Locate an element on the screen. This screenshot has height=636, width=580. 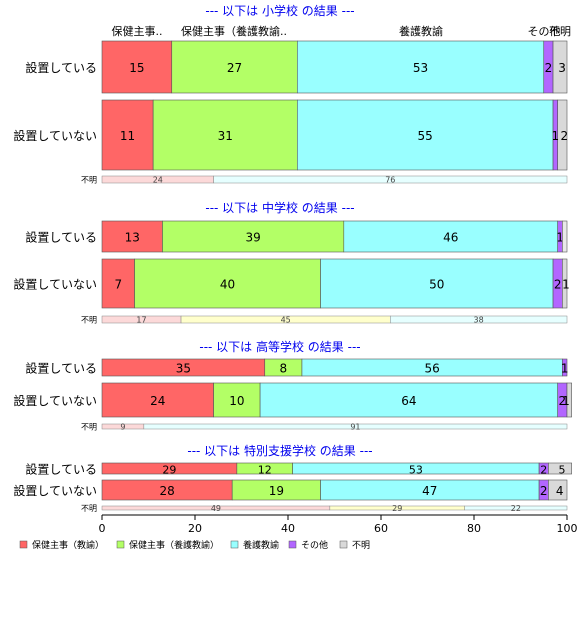
unknown-data-label: 49 is located at coordinates (216, 508).